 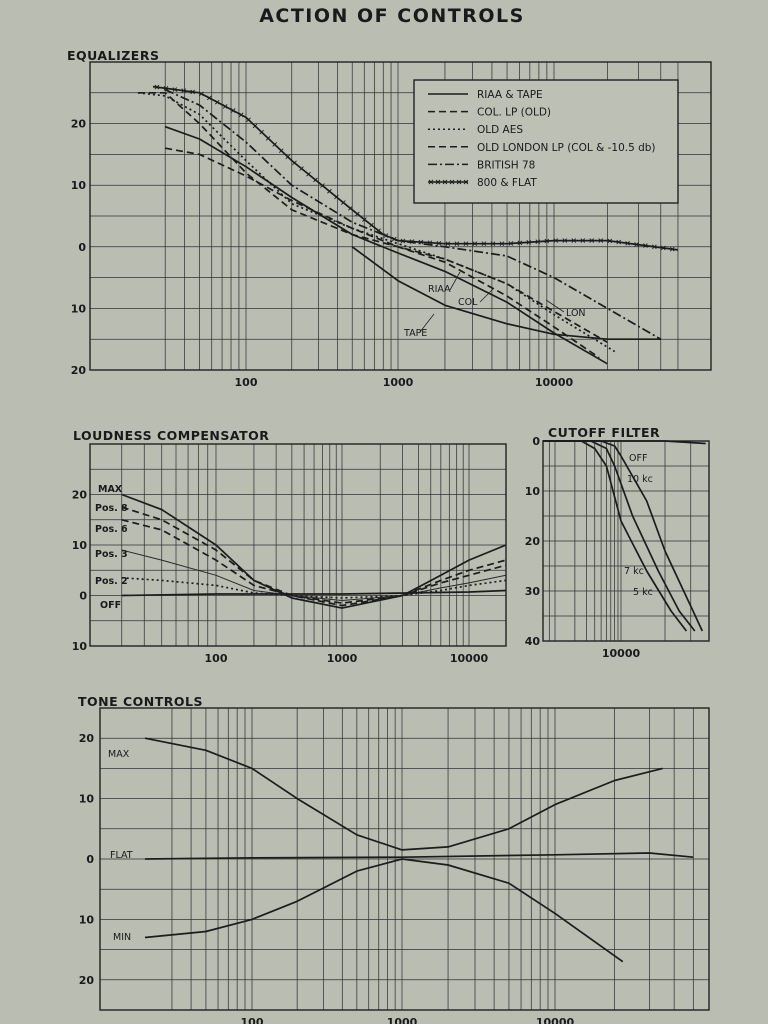 I want to click on y-tick-label: 10, so click(x=87, y=919).